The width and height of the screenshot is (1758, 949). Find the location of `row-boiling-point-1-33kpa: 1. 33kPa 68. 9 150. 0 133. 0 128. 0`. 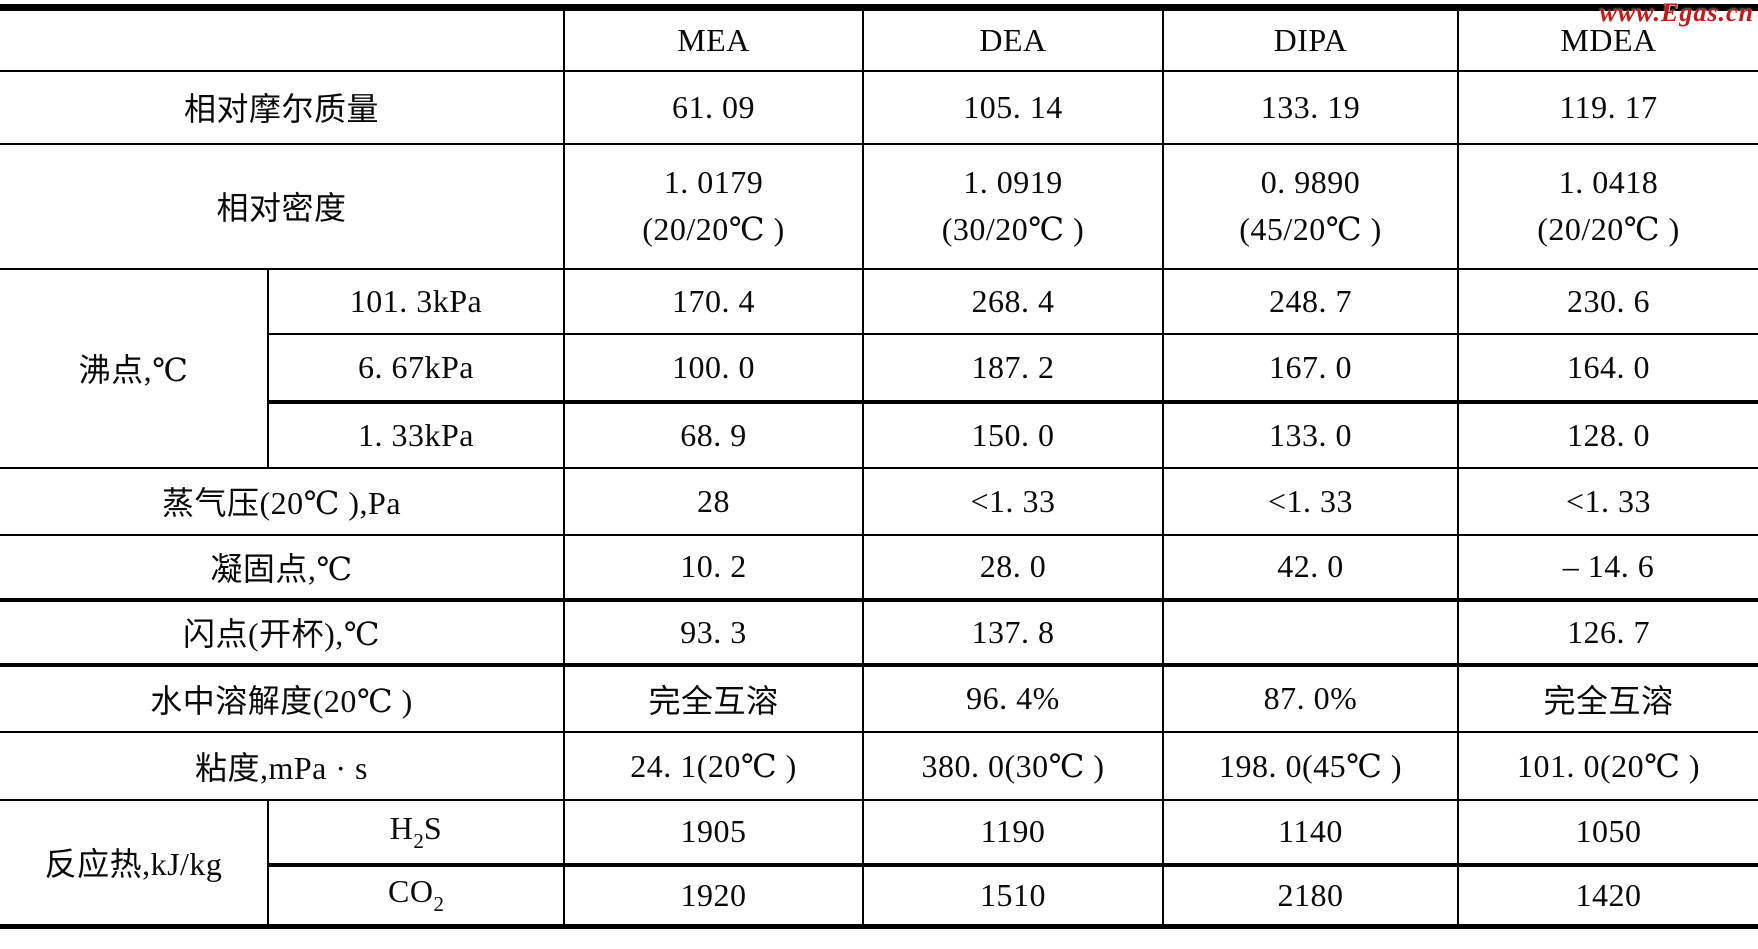

row-boiling-point-1-33kpa: 1. 33kPa 68. 9 150. 0 133. 0 128. 0 is located at coordinates (879, 434).